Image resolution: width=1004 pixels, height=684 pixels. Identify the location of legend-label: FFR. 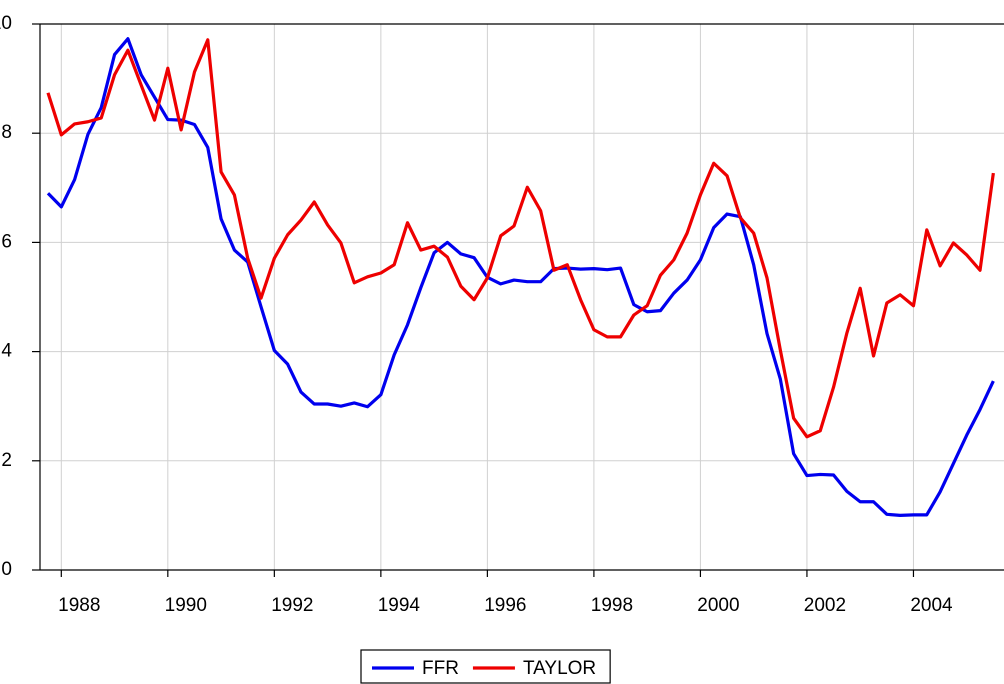
(440, 668).